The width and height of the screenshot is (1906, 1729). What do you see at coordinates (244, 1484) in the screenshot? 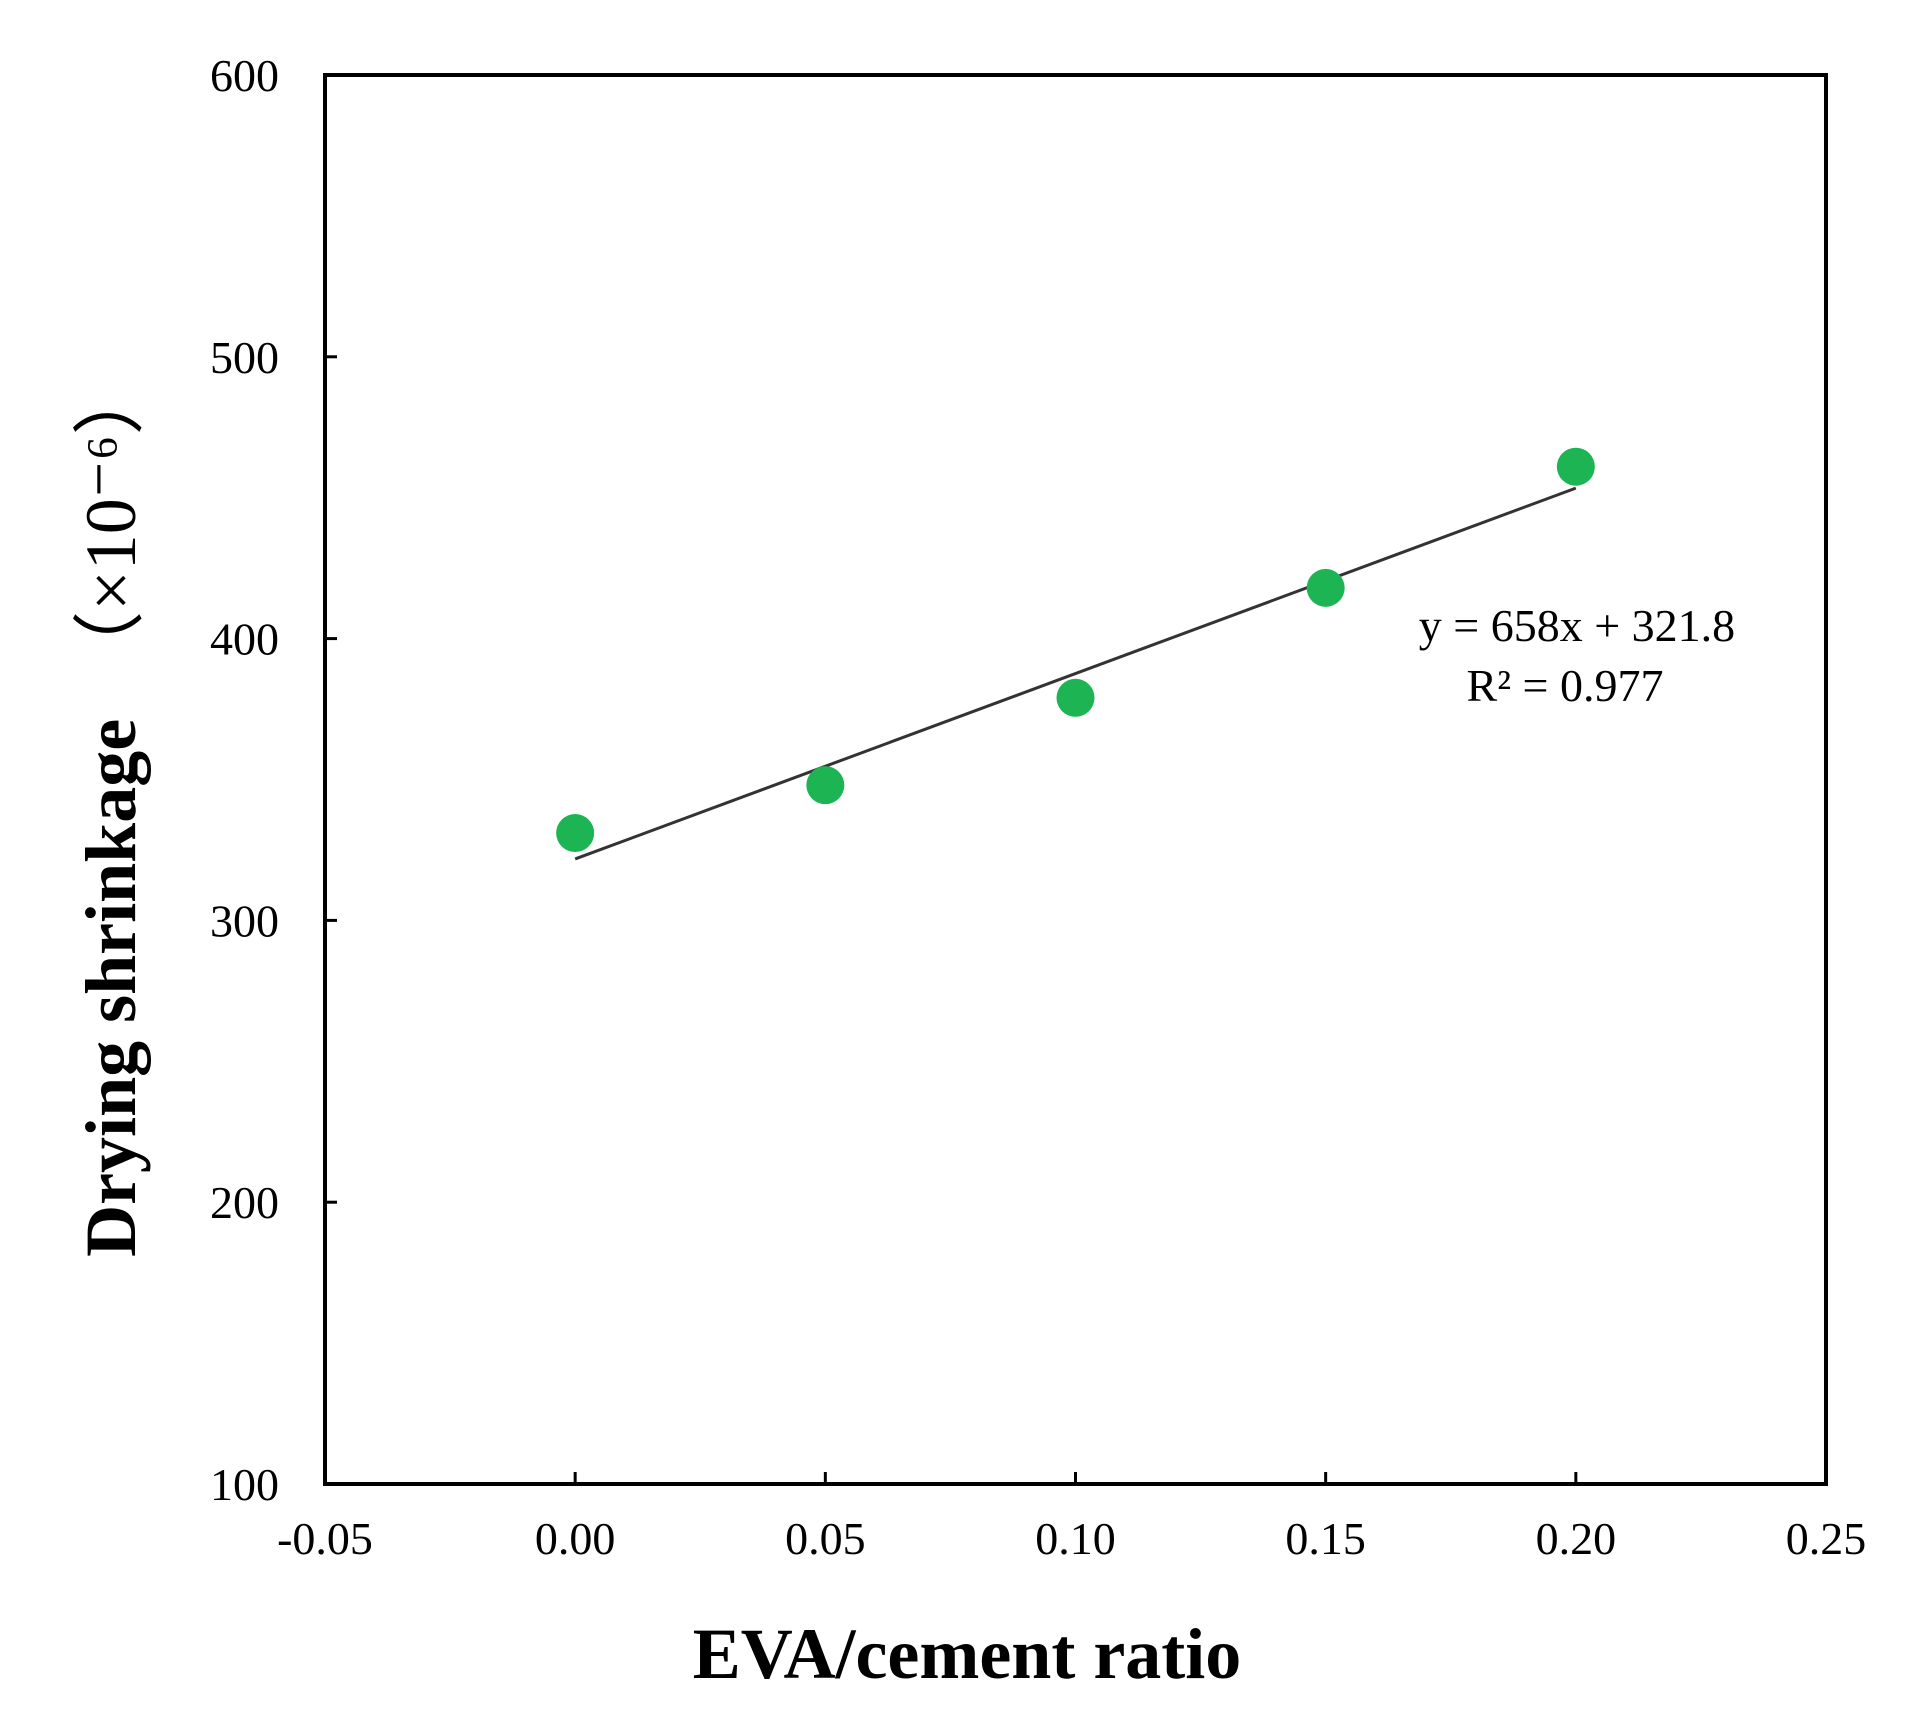
I see `y-tick-label: 100` at bounding box center [244, 1484].